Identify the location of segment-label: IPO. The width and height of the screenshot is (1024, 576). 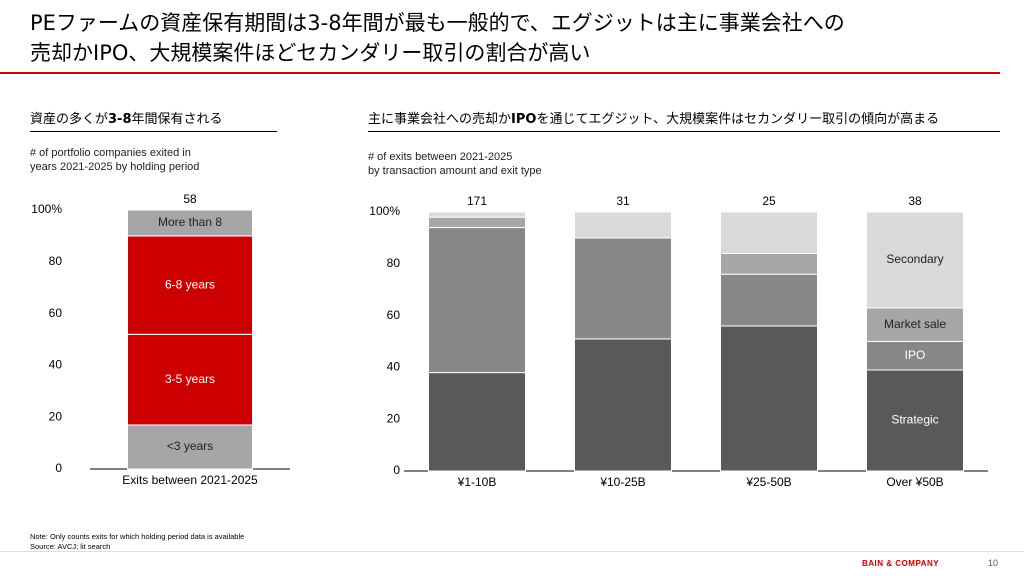
(915, 355).